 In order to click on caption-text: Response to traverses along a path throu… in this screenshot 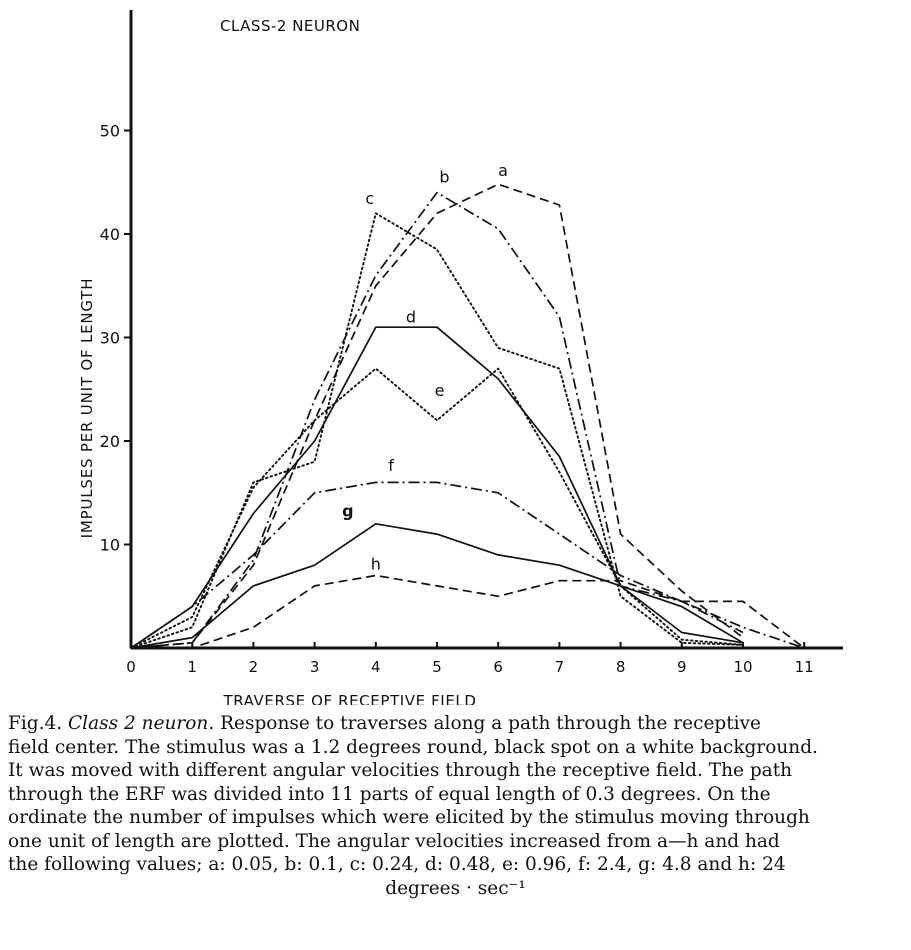, I will do `click(490, 723)`.